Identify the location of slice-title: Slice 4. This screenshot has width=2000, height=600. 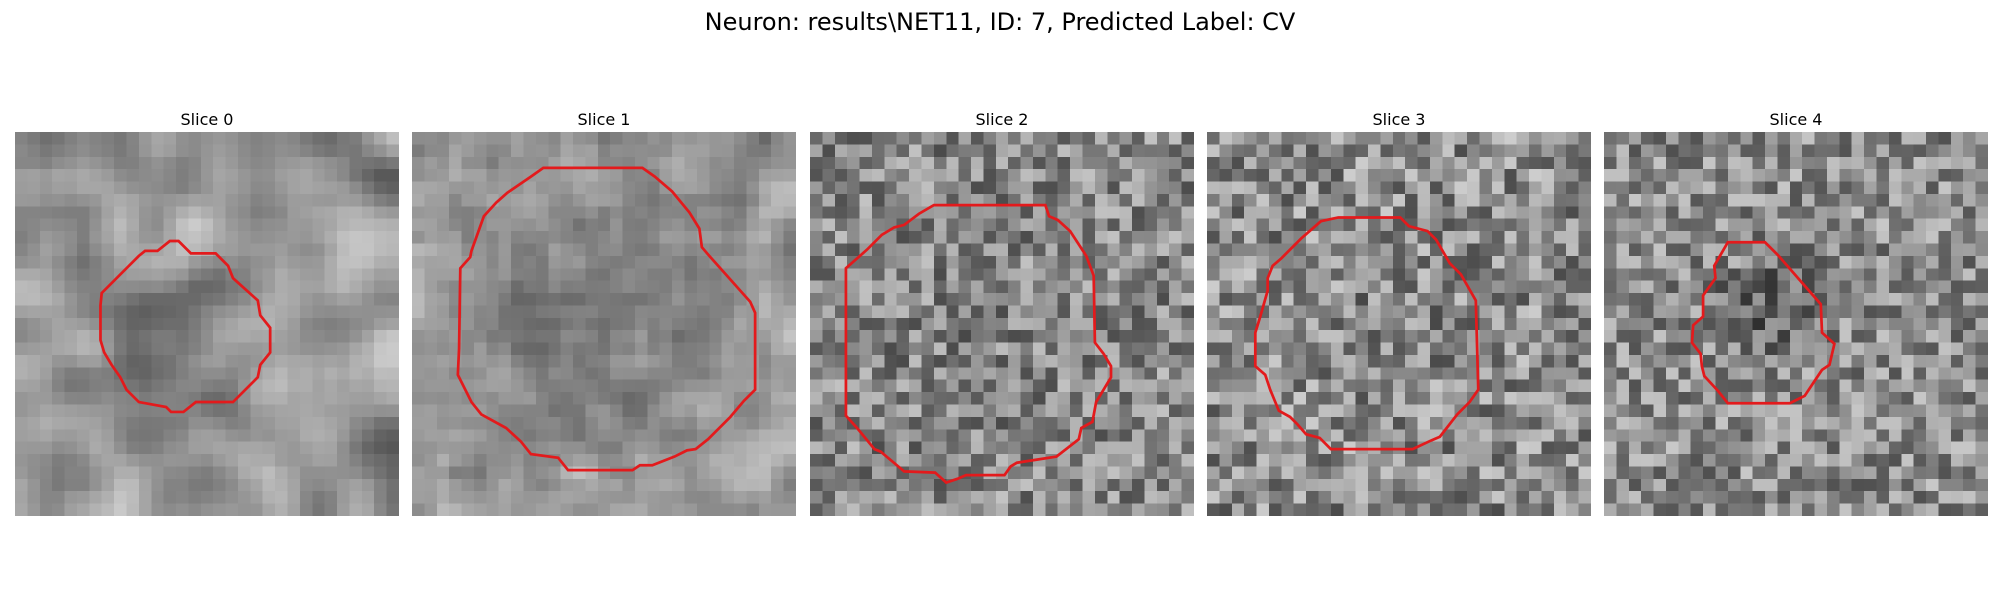
(1796, 119).